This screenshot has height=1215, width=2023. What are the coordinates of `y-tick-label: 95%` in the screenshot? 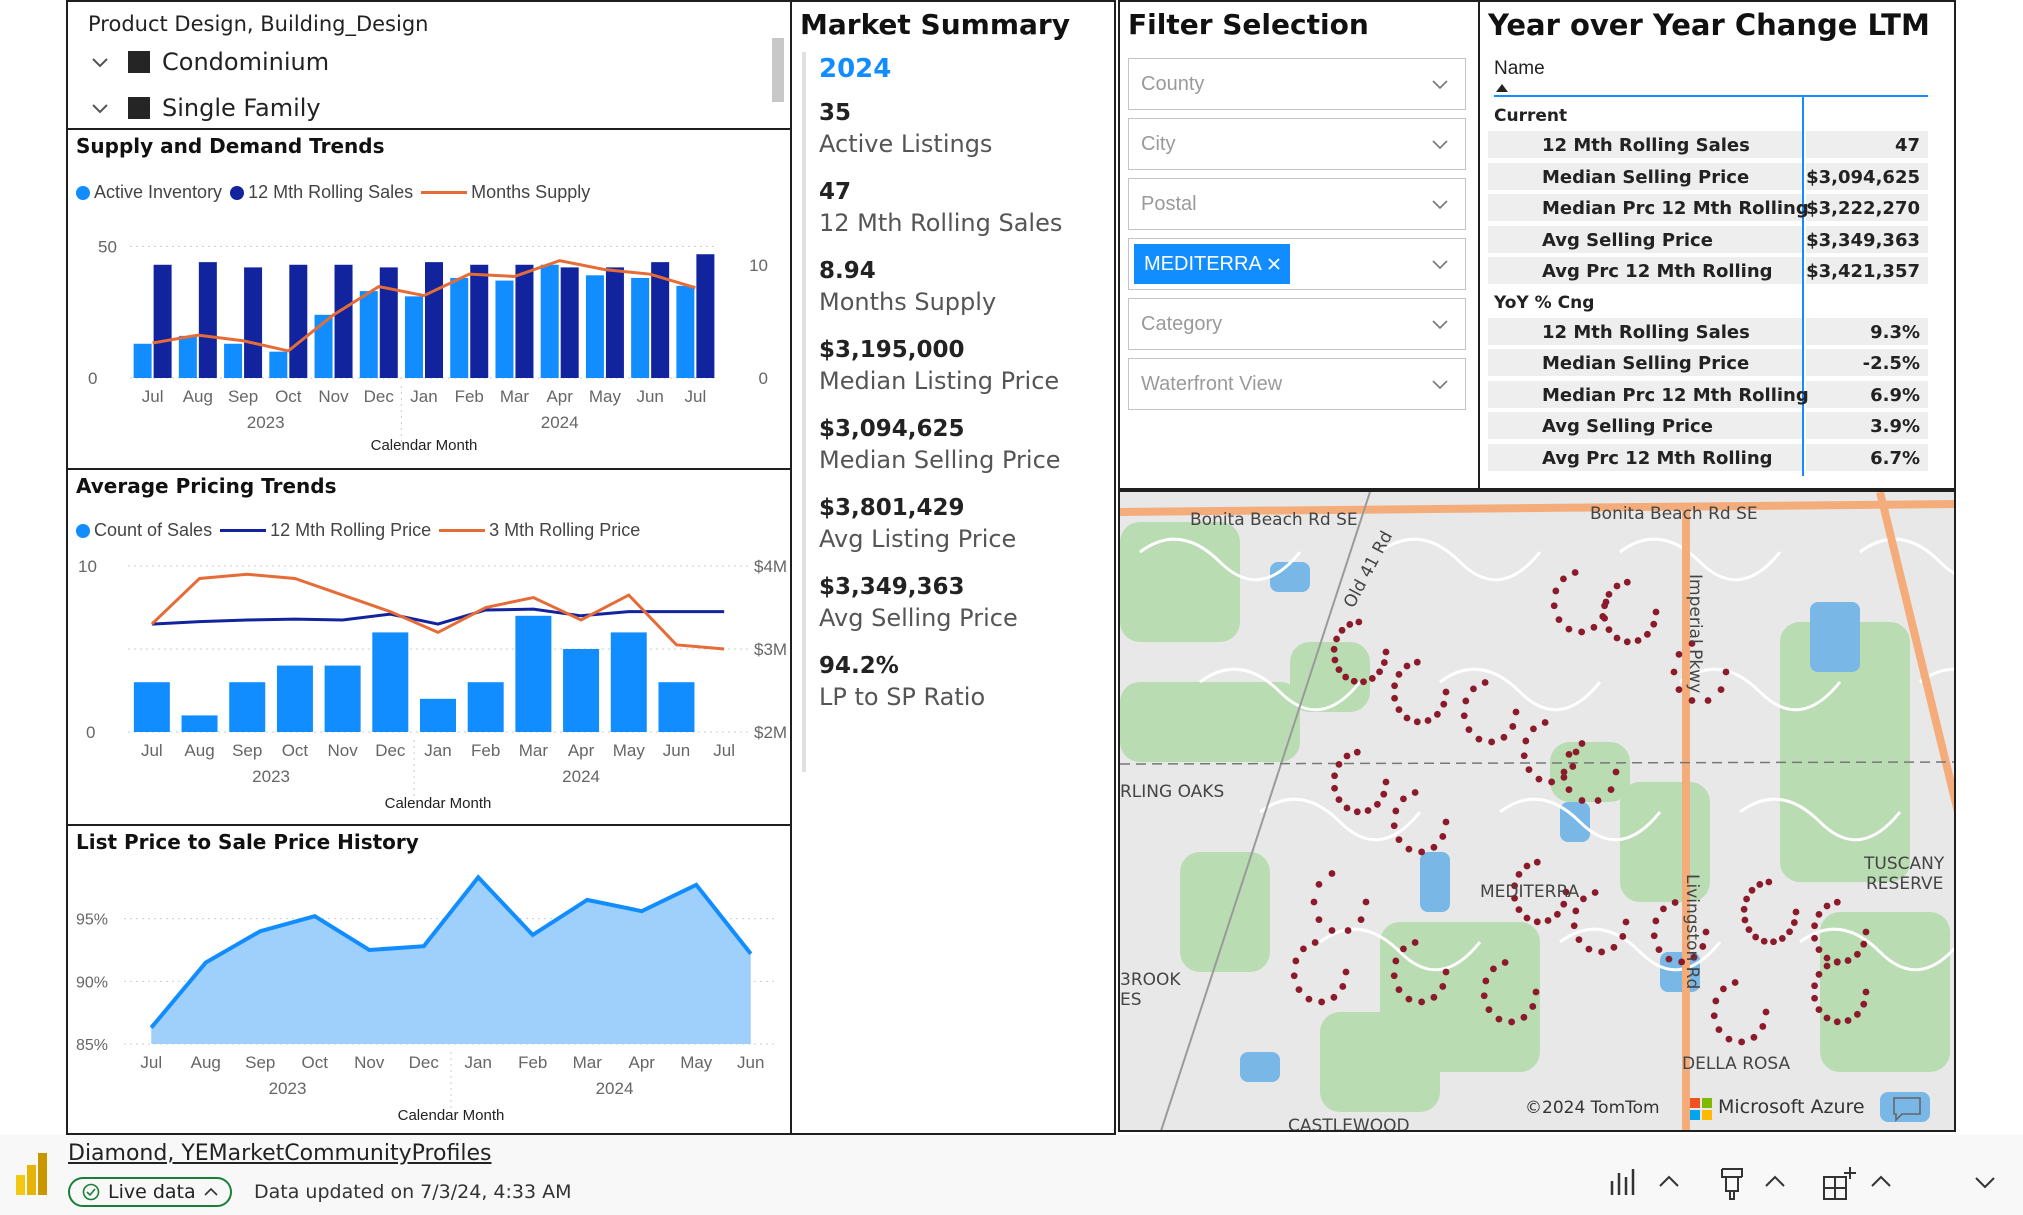 It's located at (92, 920).